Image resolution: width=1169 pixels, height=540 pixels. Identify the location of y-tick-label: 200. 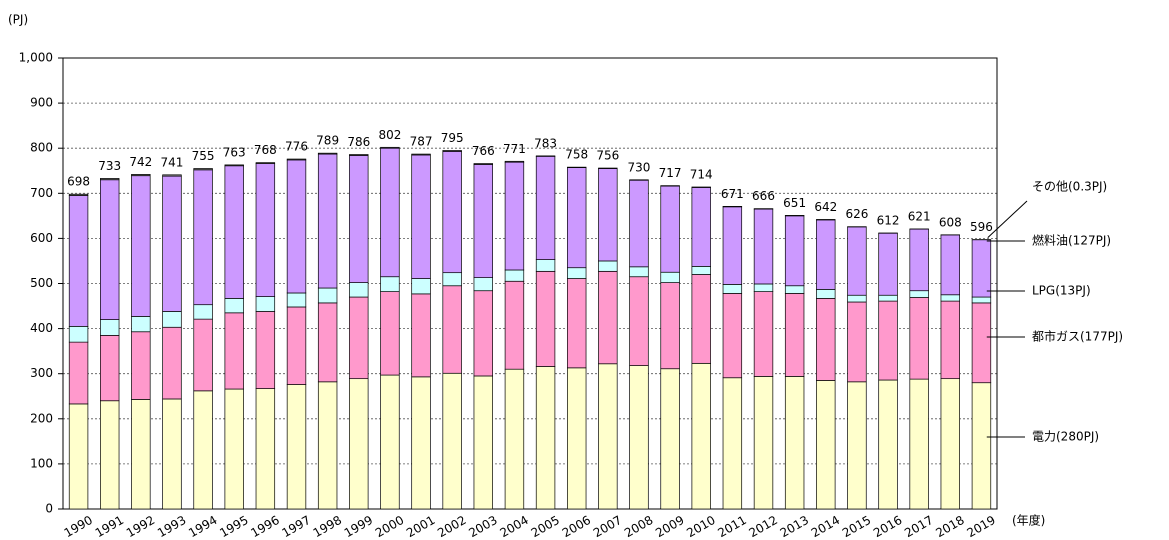
(41, 418).